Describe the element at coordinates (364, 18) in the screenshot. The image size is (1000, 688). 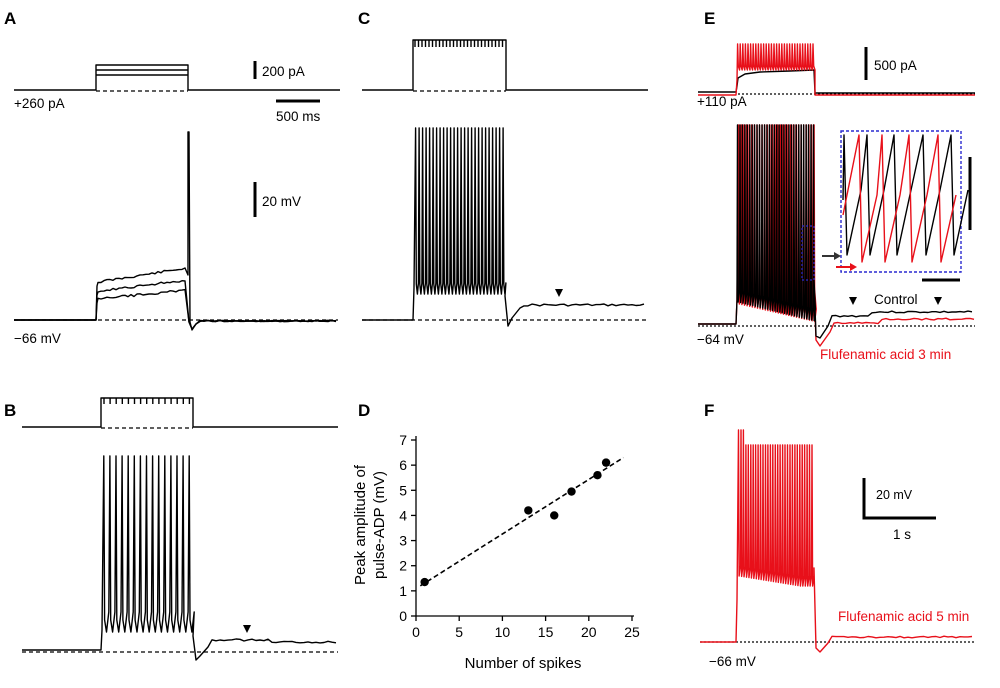
I see `panel-c-label: C` at that location.